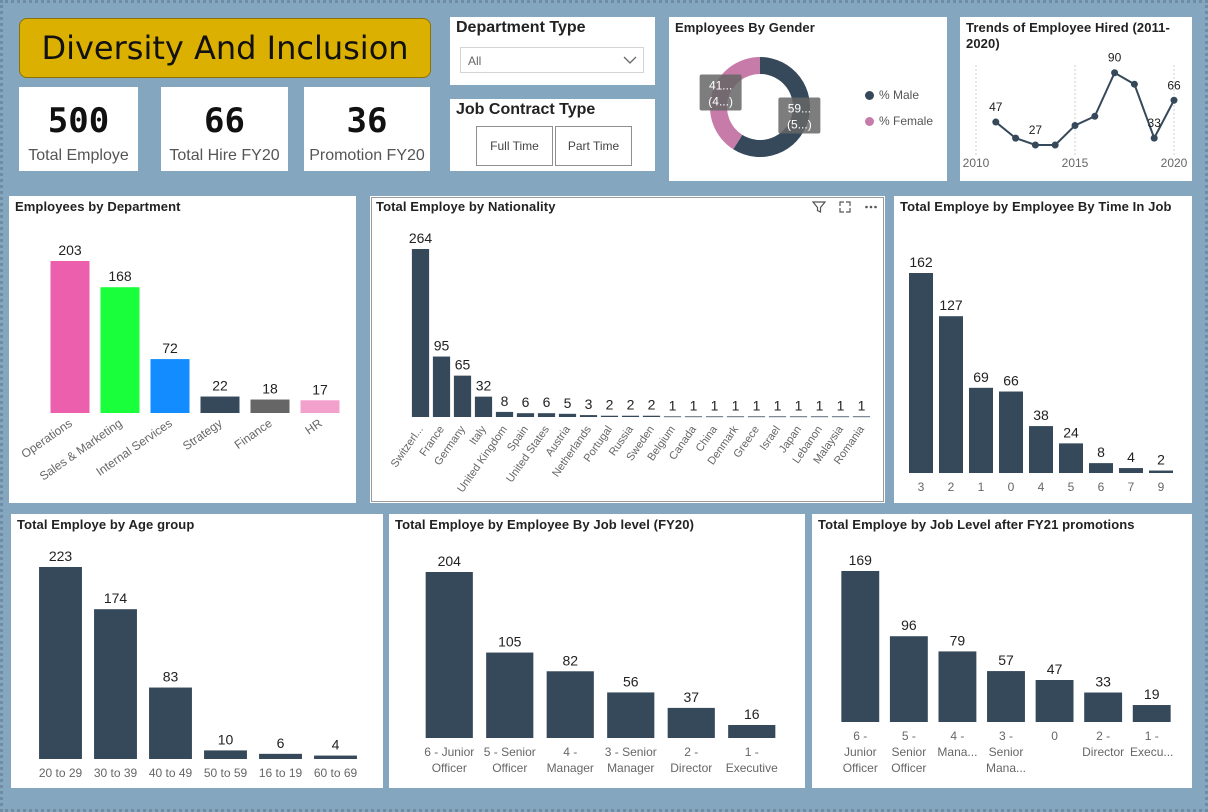 The height and width of the screenshot is (812, 1208). I want to click on category-label: 50 to 59, so click(226, 773).